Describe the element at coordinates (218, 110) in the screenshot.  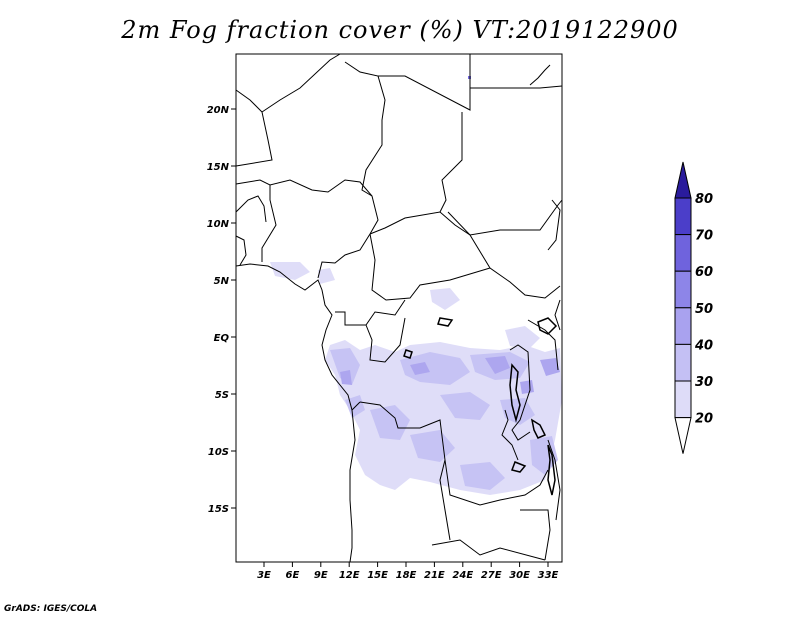
I see `lat-tick-label: 20N` at that location.